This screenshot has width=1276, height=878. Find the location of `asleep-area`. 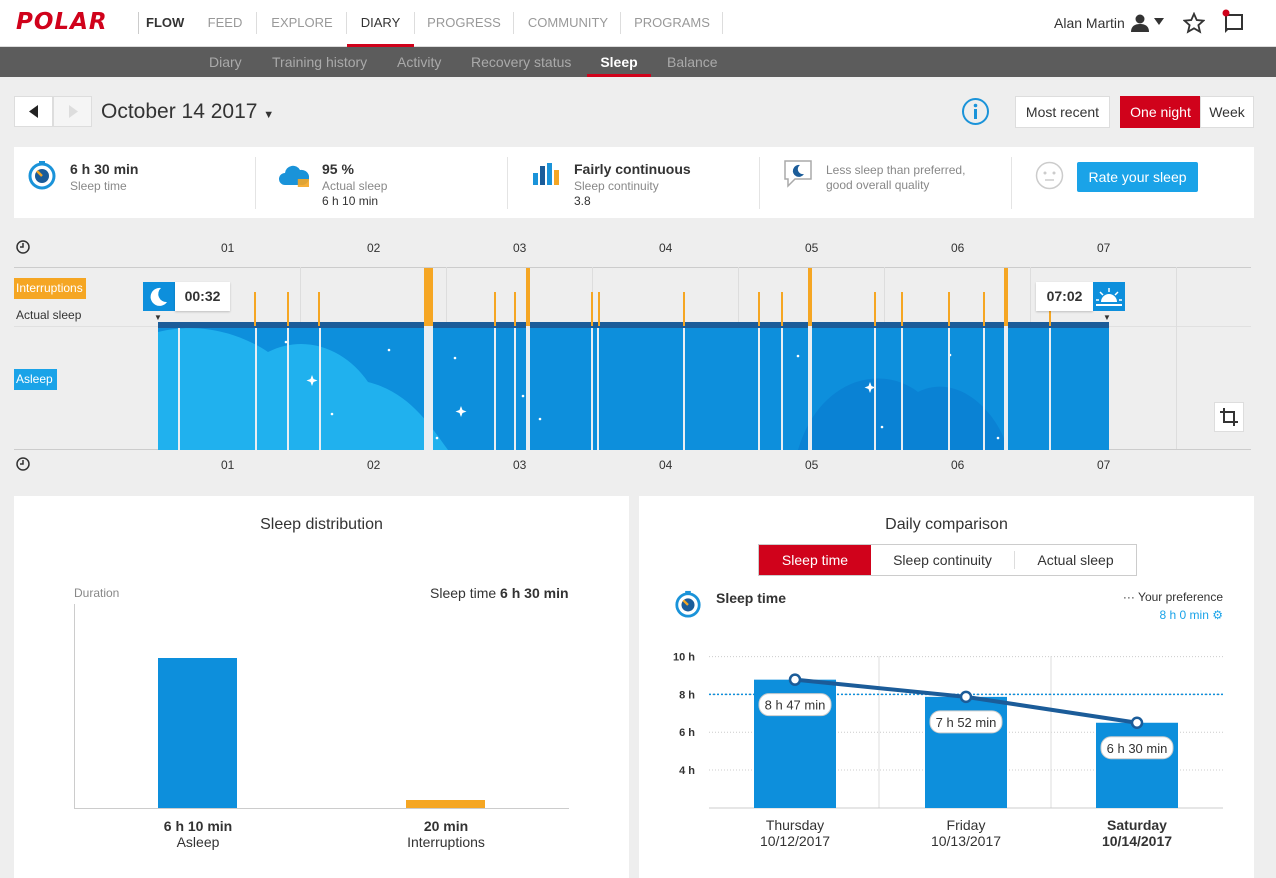

asleep-area is located at coordinates (633, 386).